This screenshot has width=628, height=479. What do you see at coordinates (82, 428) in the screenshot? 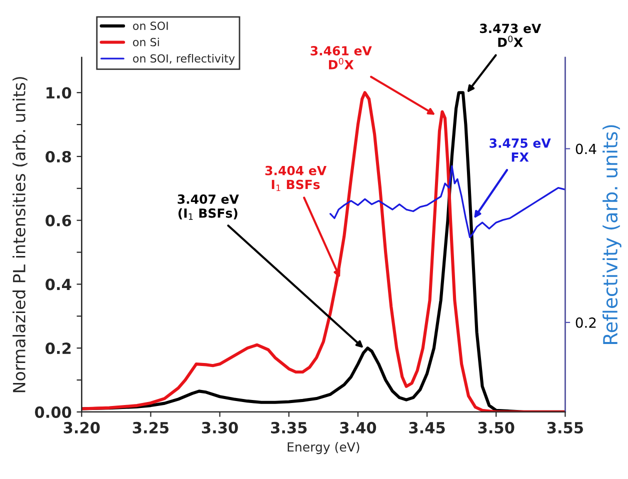
I see `x-tick-label: 3.20` at bounding box center [82, 428].